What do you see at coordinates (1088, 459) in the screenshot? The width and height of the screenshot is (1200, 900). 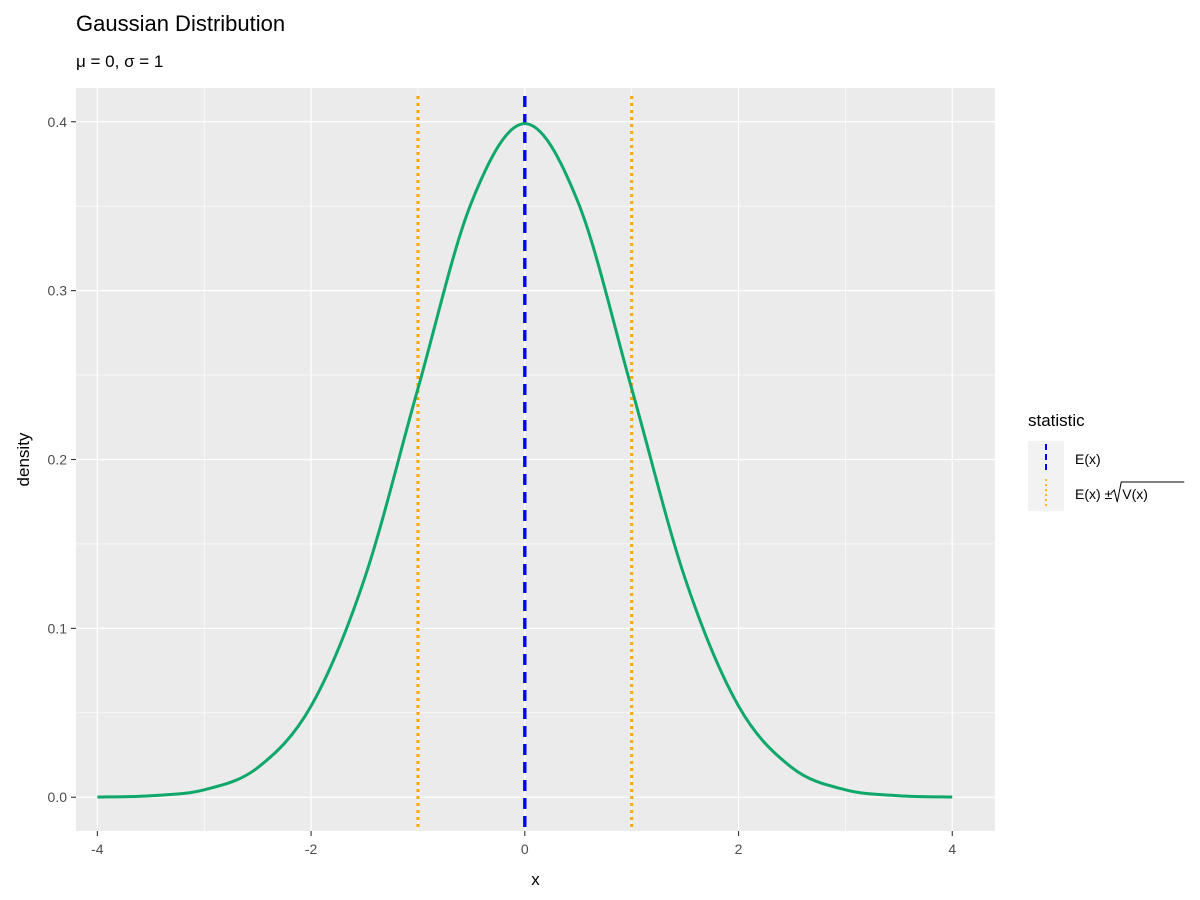 I see `legend-label: E(x)` at bounding box center [1088, 459].